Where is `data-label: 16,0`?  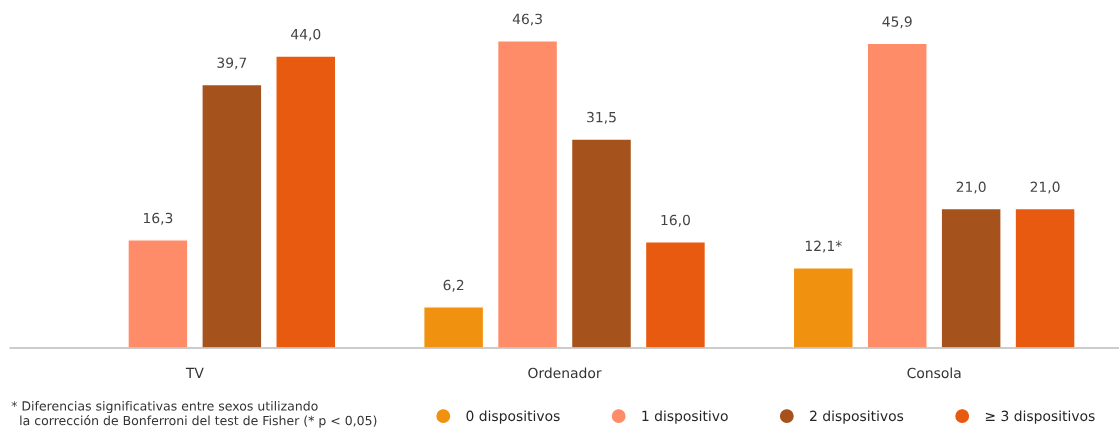
data-label: 16,0 is located at coordinates (675, 220).